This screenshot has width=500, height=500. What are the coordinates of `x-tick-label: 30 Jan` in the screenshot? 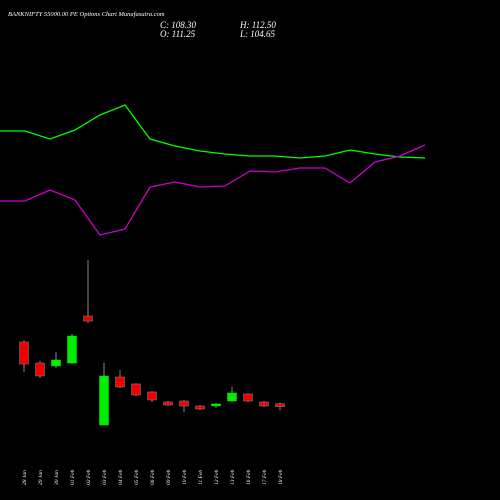 It's located at (57, 478).